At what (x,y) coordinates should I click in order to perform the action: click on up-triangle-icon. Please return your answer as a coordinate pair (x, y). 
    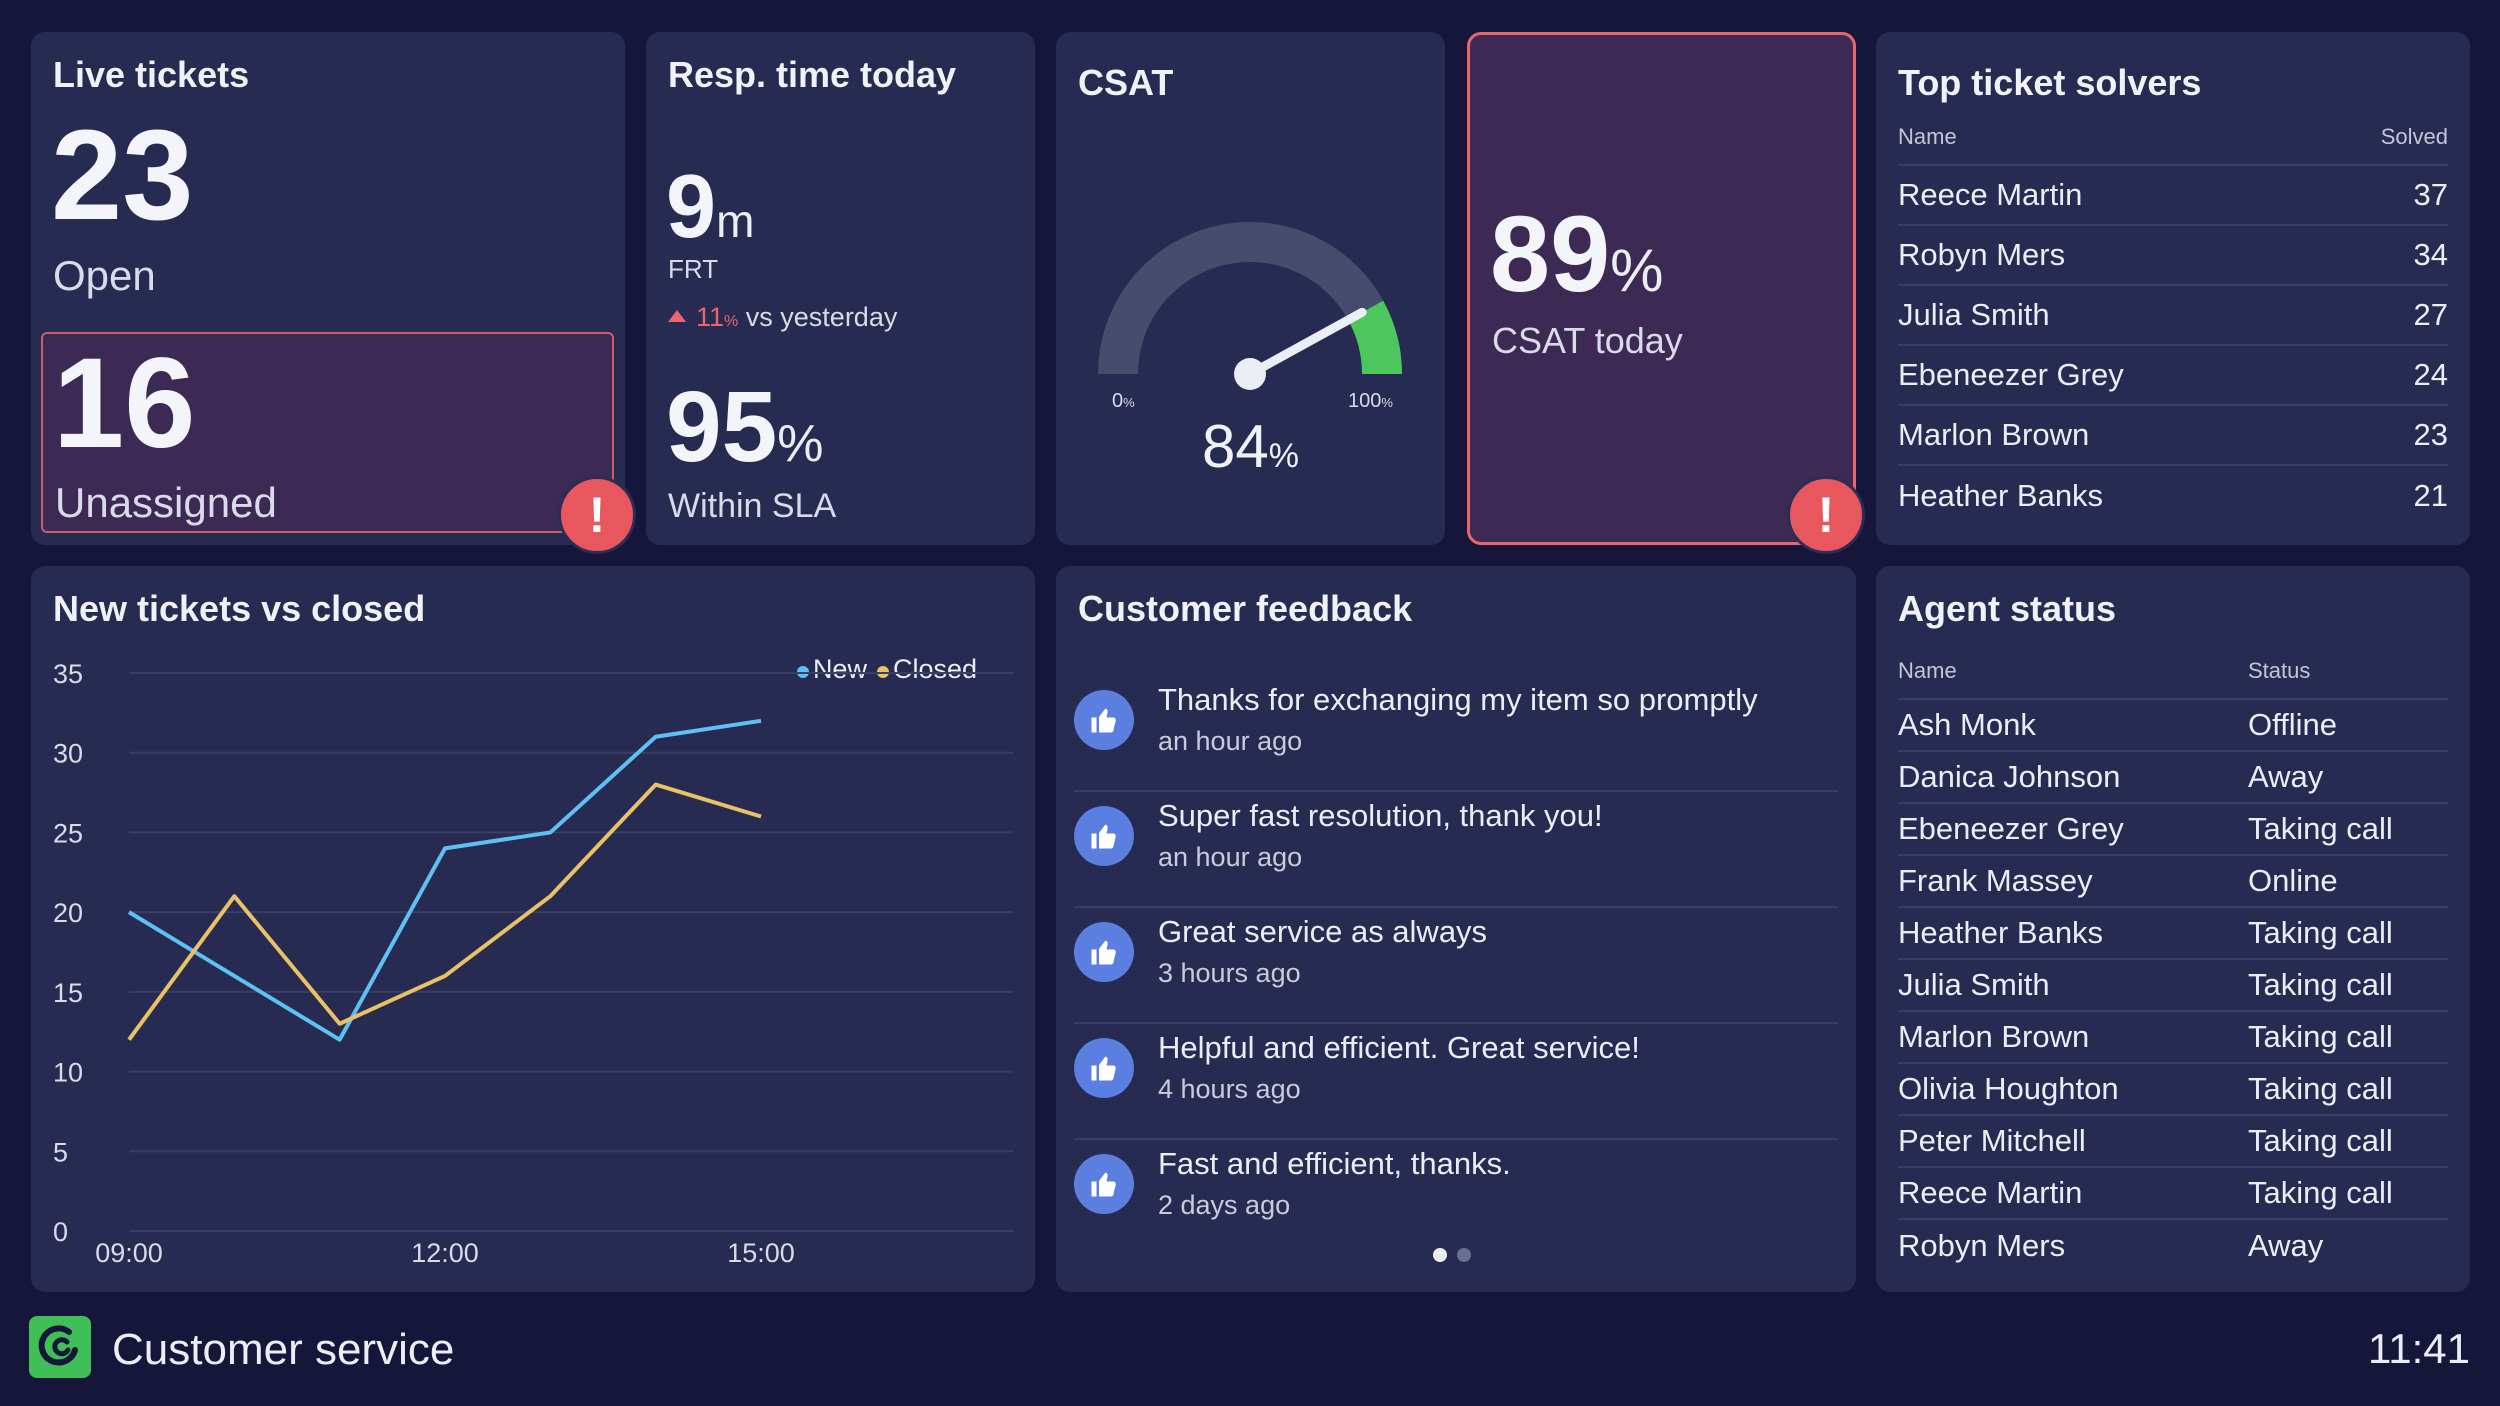
    Looking at the image, I should click on (677, 316).